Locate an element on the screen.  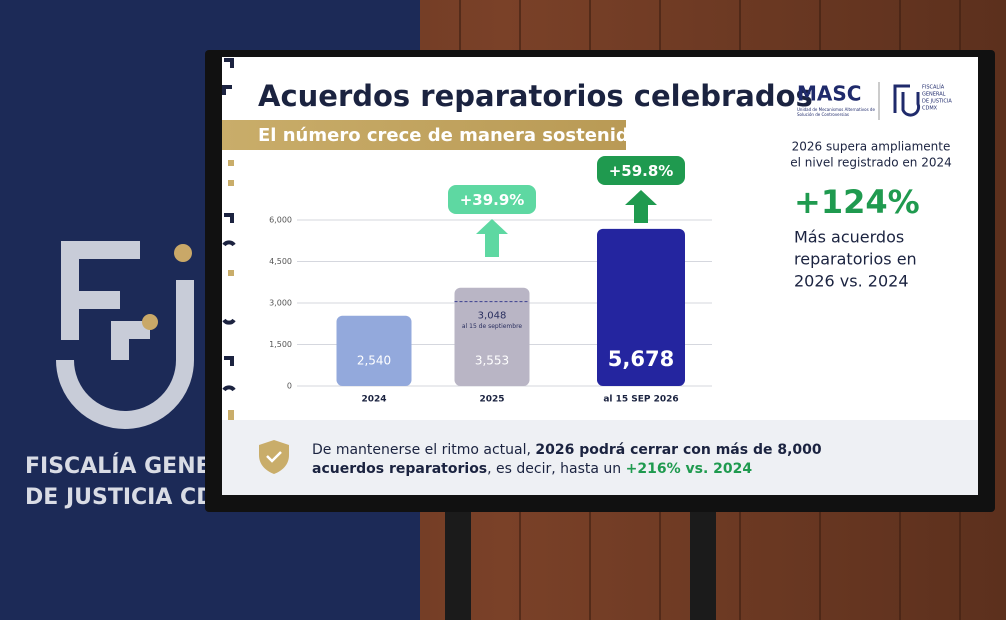
footer-band is located at coordinates (600, 457).